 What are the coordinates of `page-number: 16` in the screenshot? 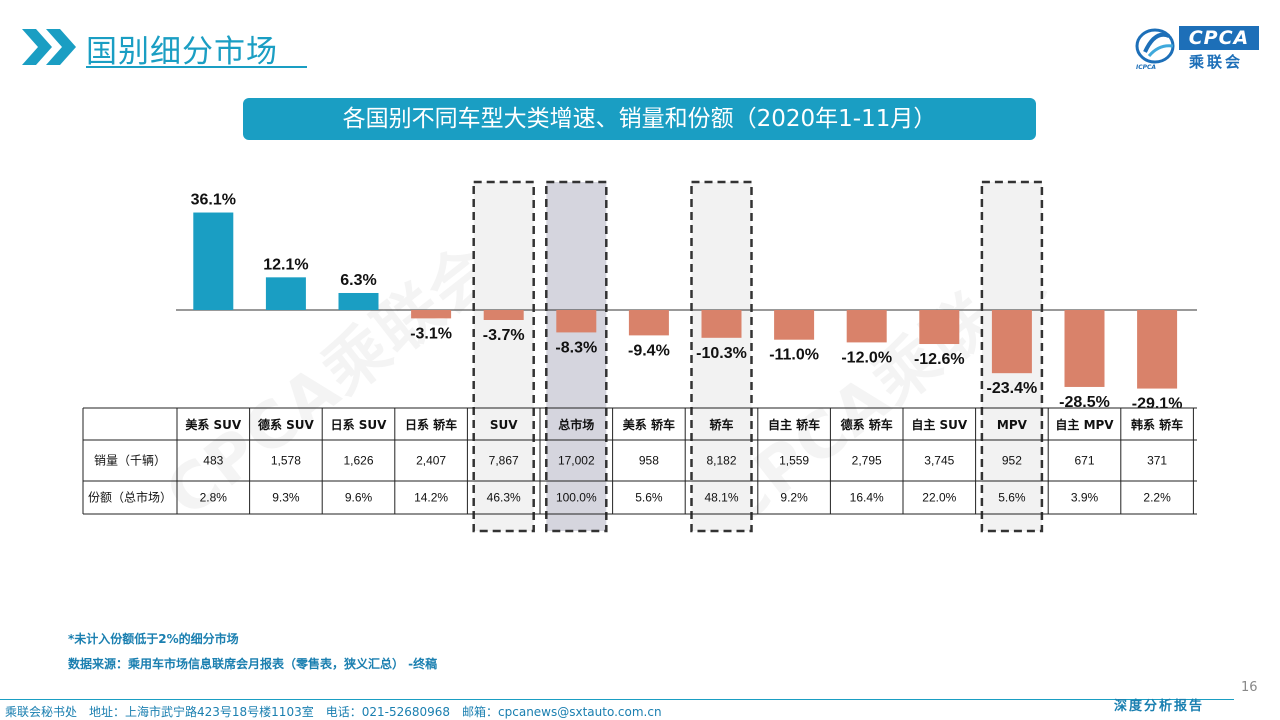 It's located at (1249, 687).